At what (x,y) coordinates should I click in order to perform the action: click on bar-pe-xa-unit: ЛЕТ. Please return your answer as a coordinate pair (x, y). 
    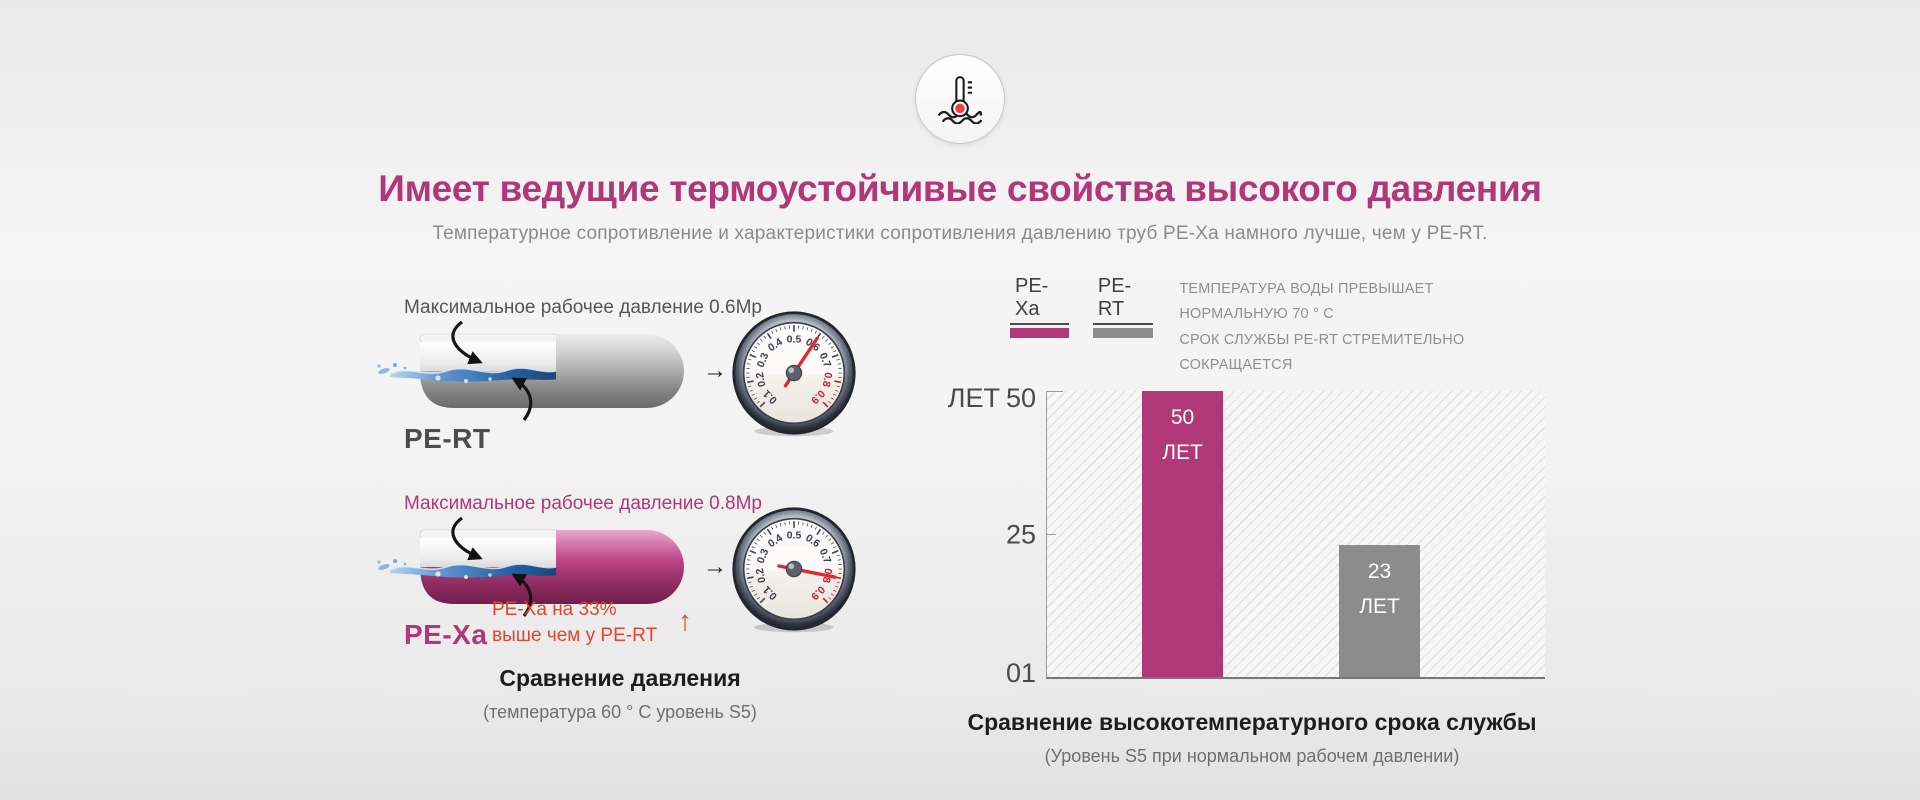
    Looking at the image, I should click on (1182, 452).